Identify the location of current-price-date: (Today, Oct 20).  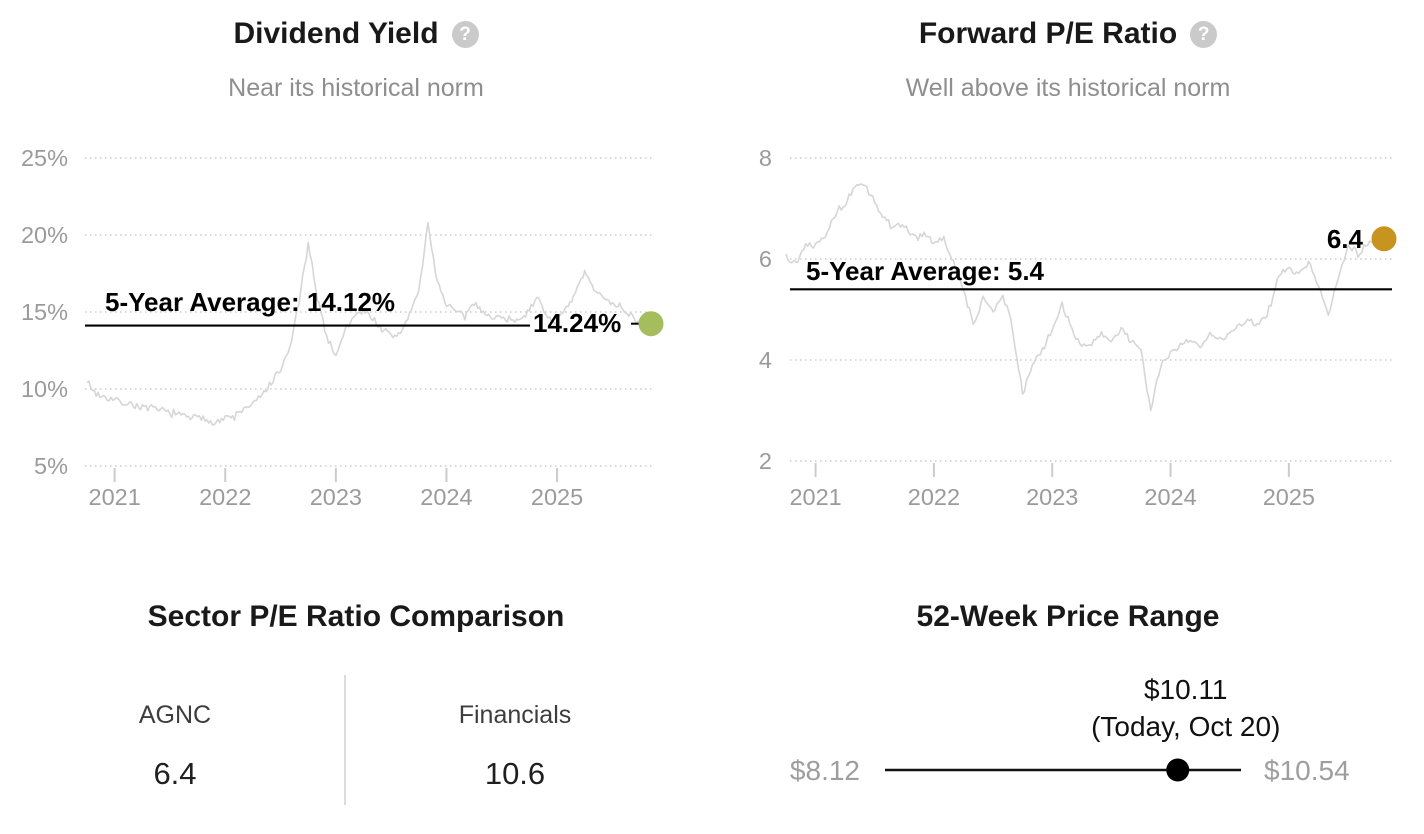
(1186, 726).